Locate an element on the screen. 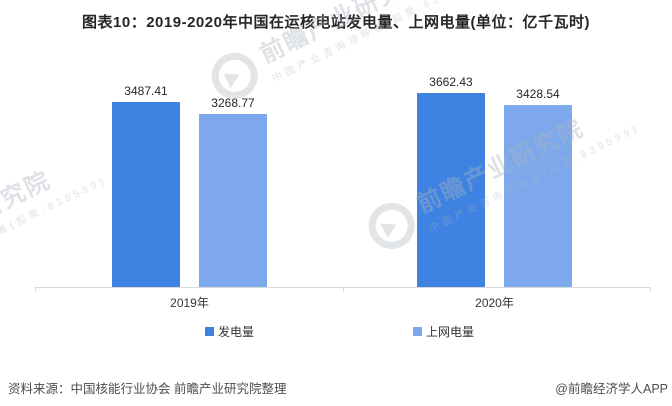 The height and width of the screenshot is (406, 672). category-label: 2019年 is located at coordinates (189, 303).